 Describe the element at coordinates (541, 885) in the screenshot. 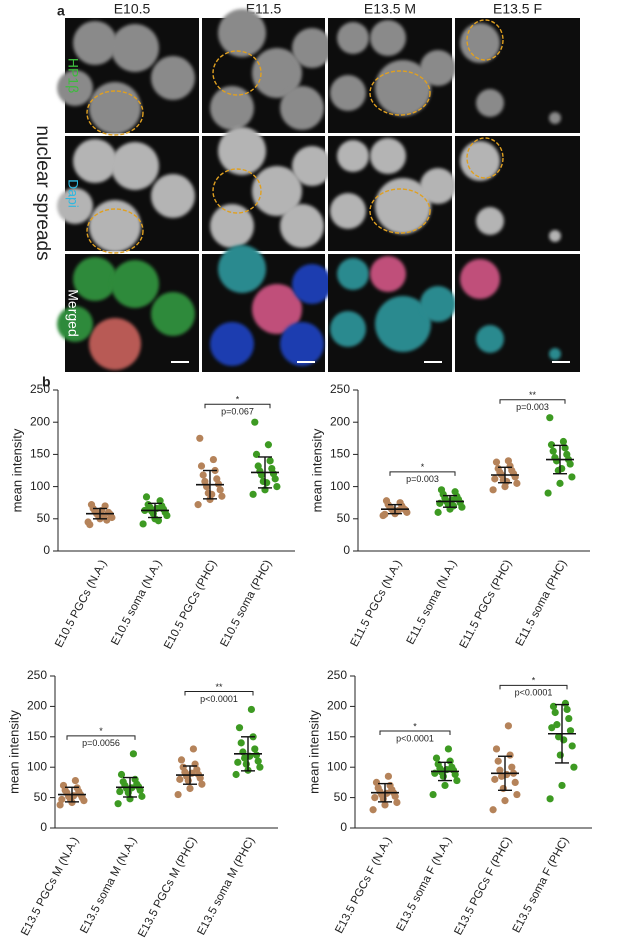

I see `x-tick-label: E13.5 soma F (PHC)` at that location.